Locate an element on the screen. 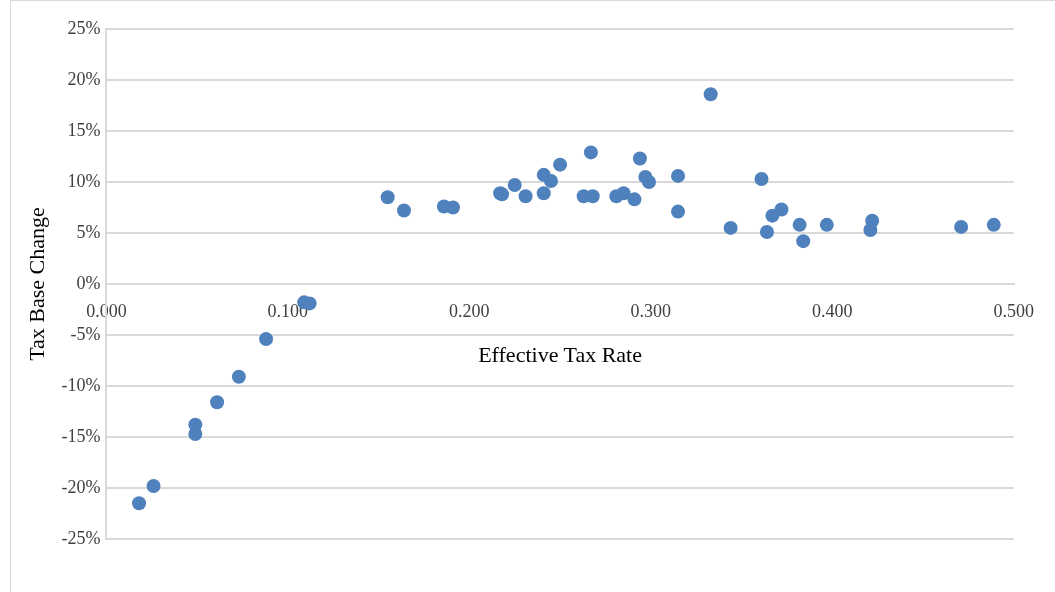 The width and height of the screenshot is (1055, 592). y-tick-label: -5% is located at coordinates (85, 333).